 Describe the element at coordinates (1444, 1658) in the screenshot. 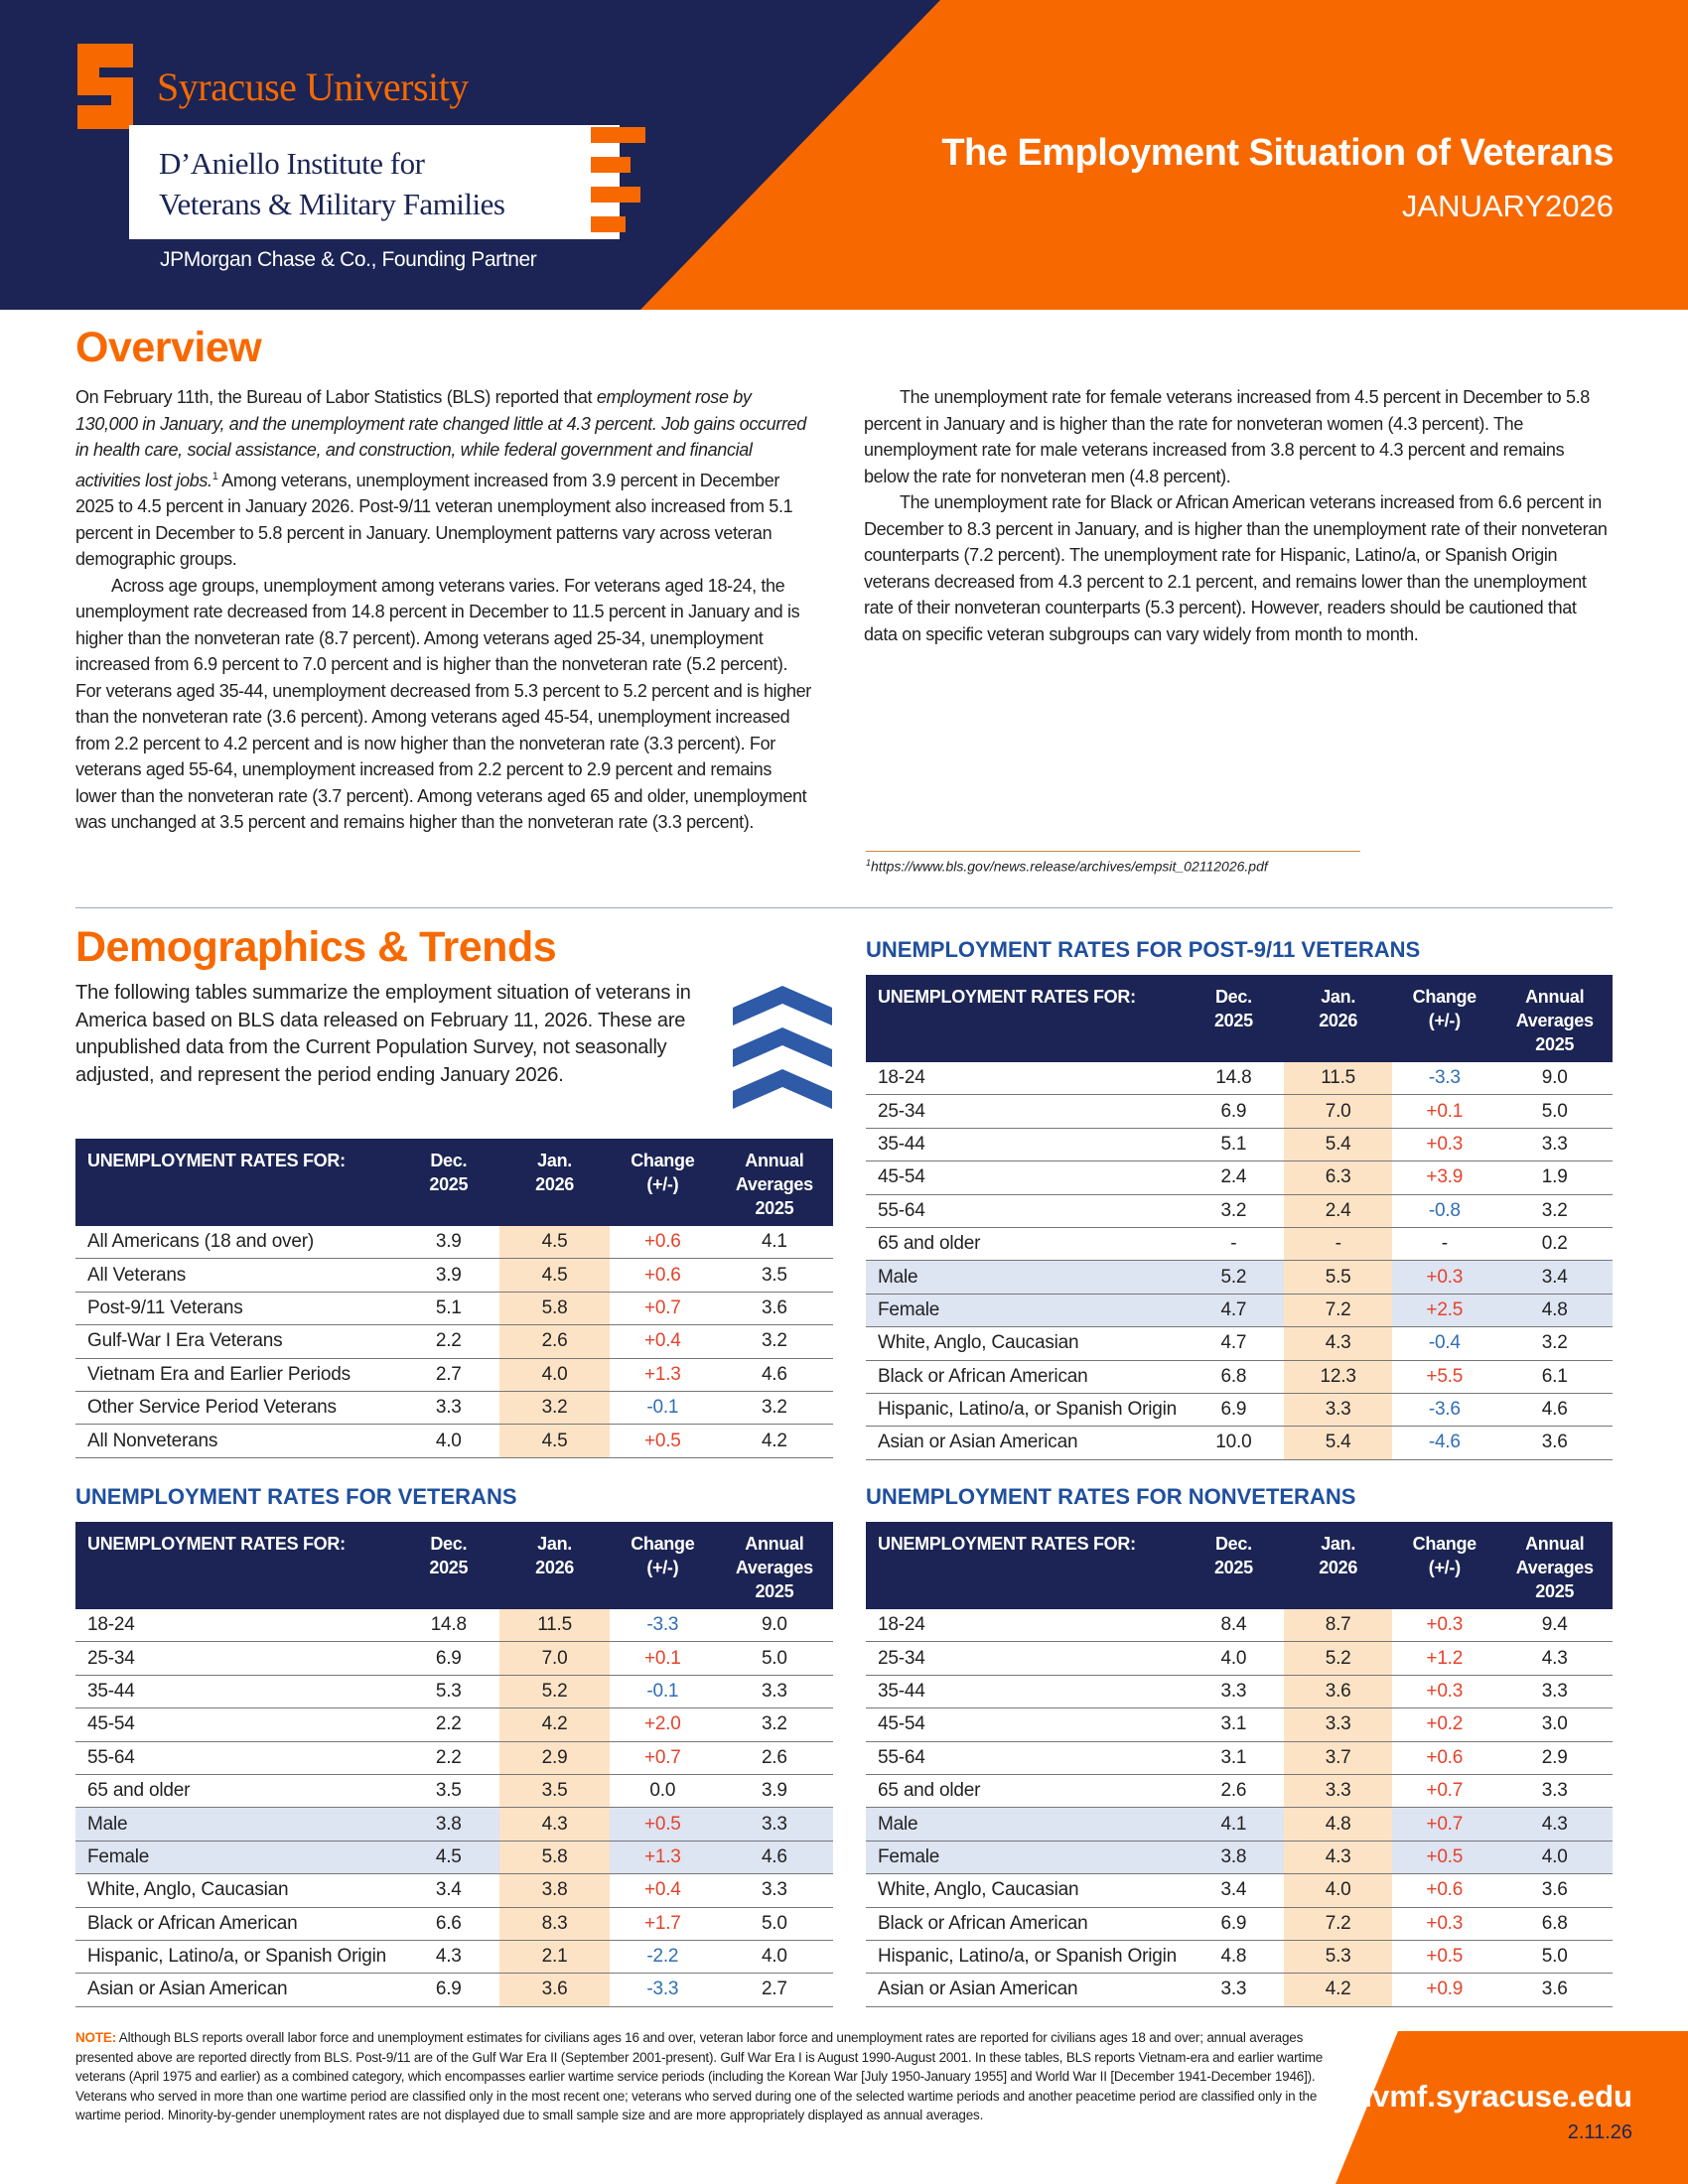

I see `cell: +1.2` at that location.